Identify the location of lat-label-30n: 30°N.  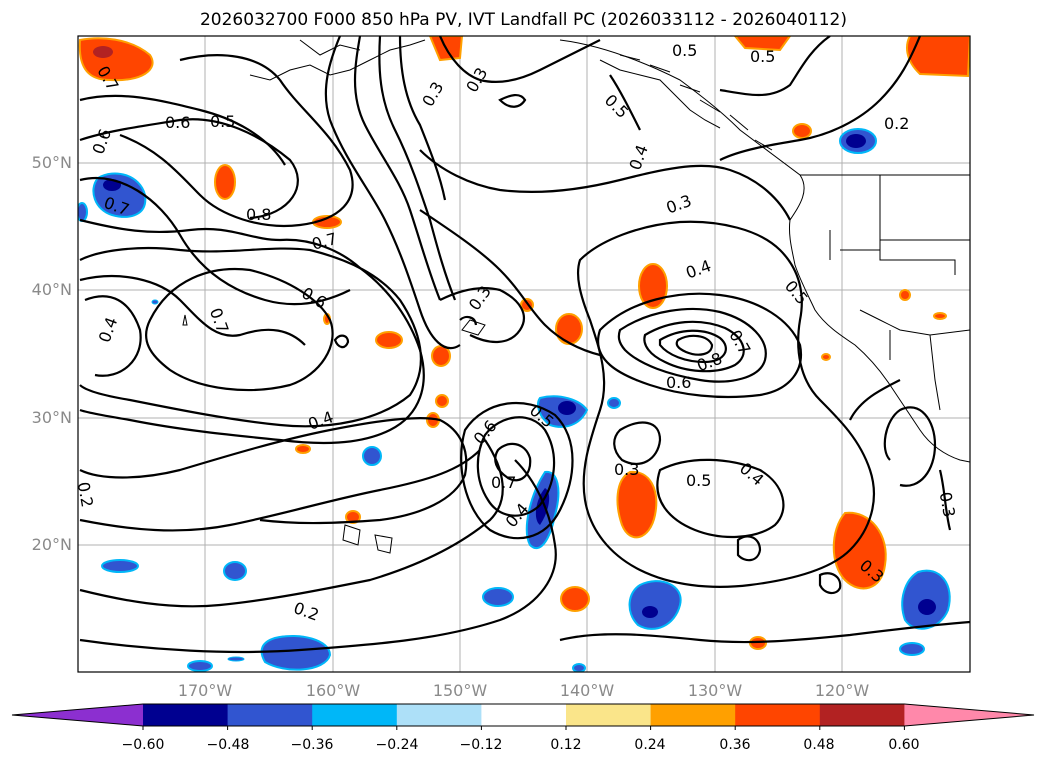
(51, 417).